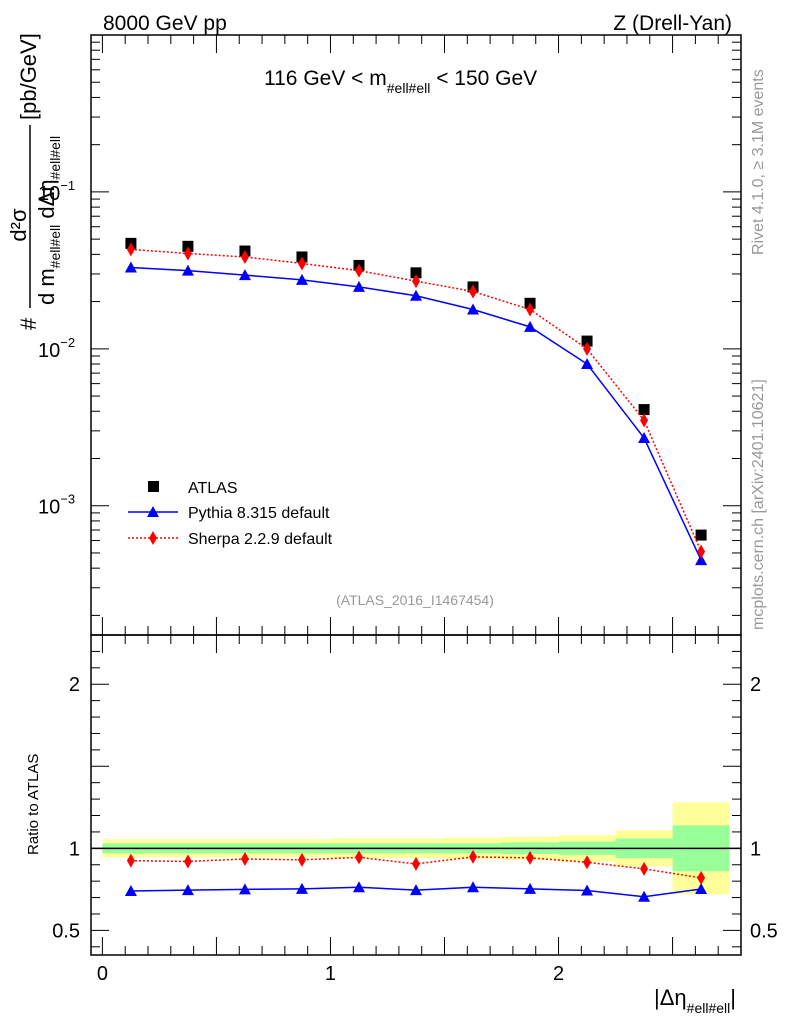 The width and height of the screenshot is (786, 1024). I want to click on ylabel-den-sub2: #ell#ell, so click(55, 158).